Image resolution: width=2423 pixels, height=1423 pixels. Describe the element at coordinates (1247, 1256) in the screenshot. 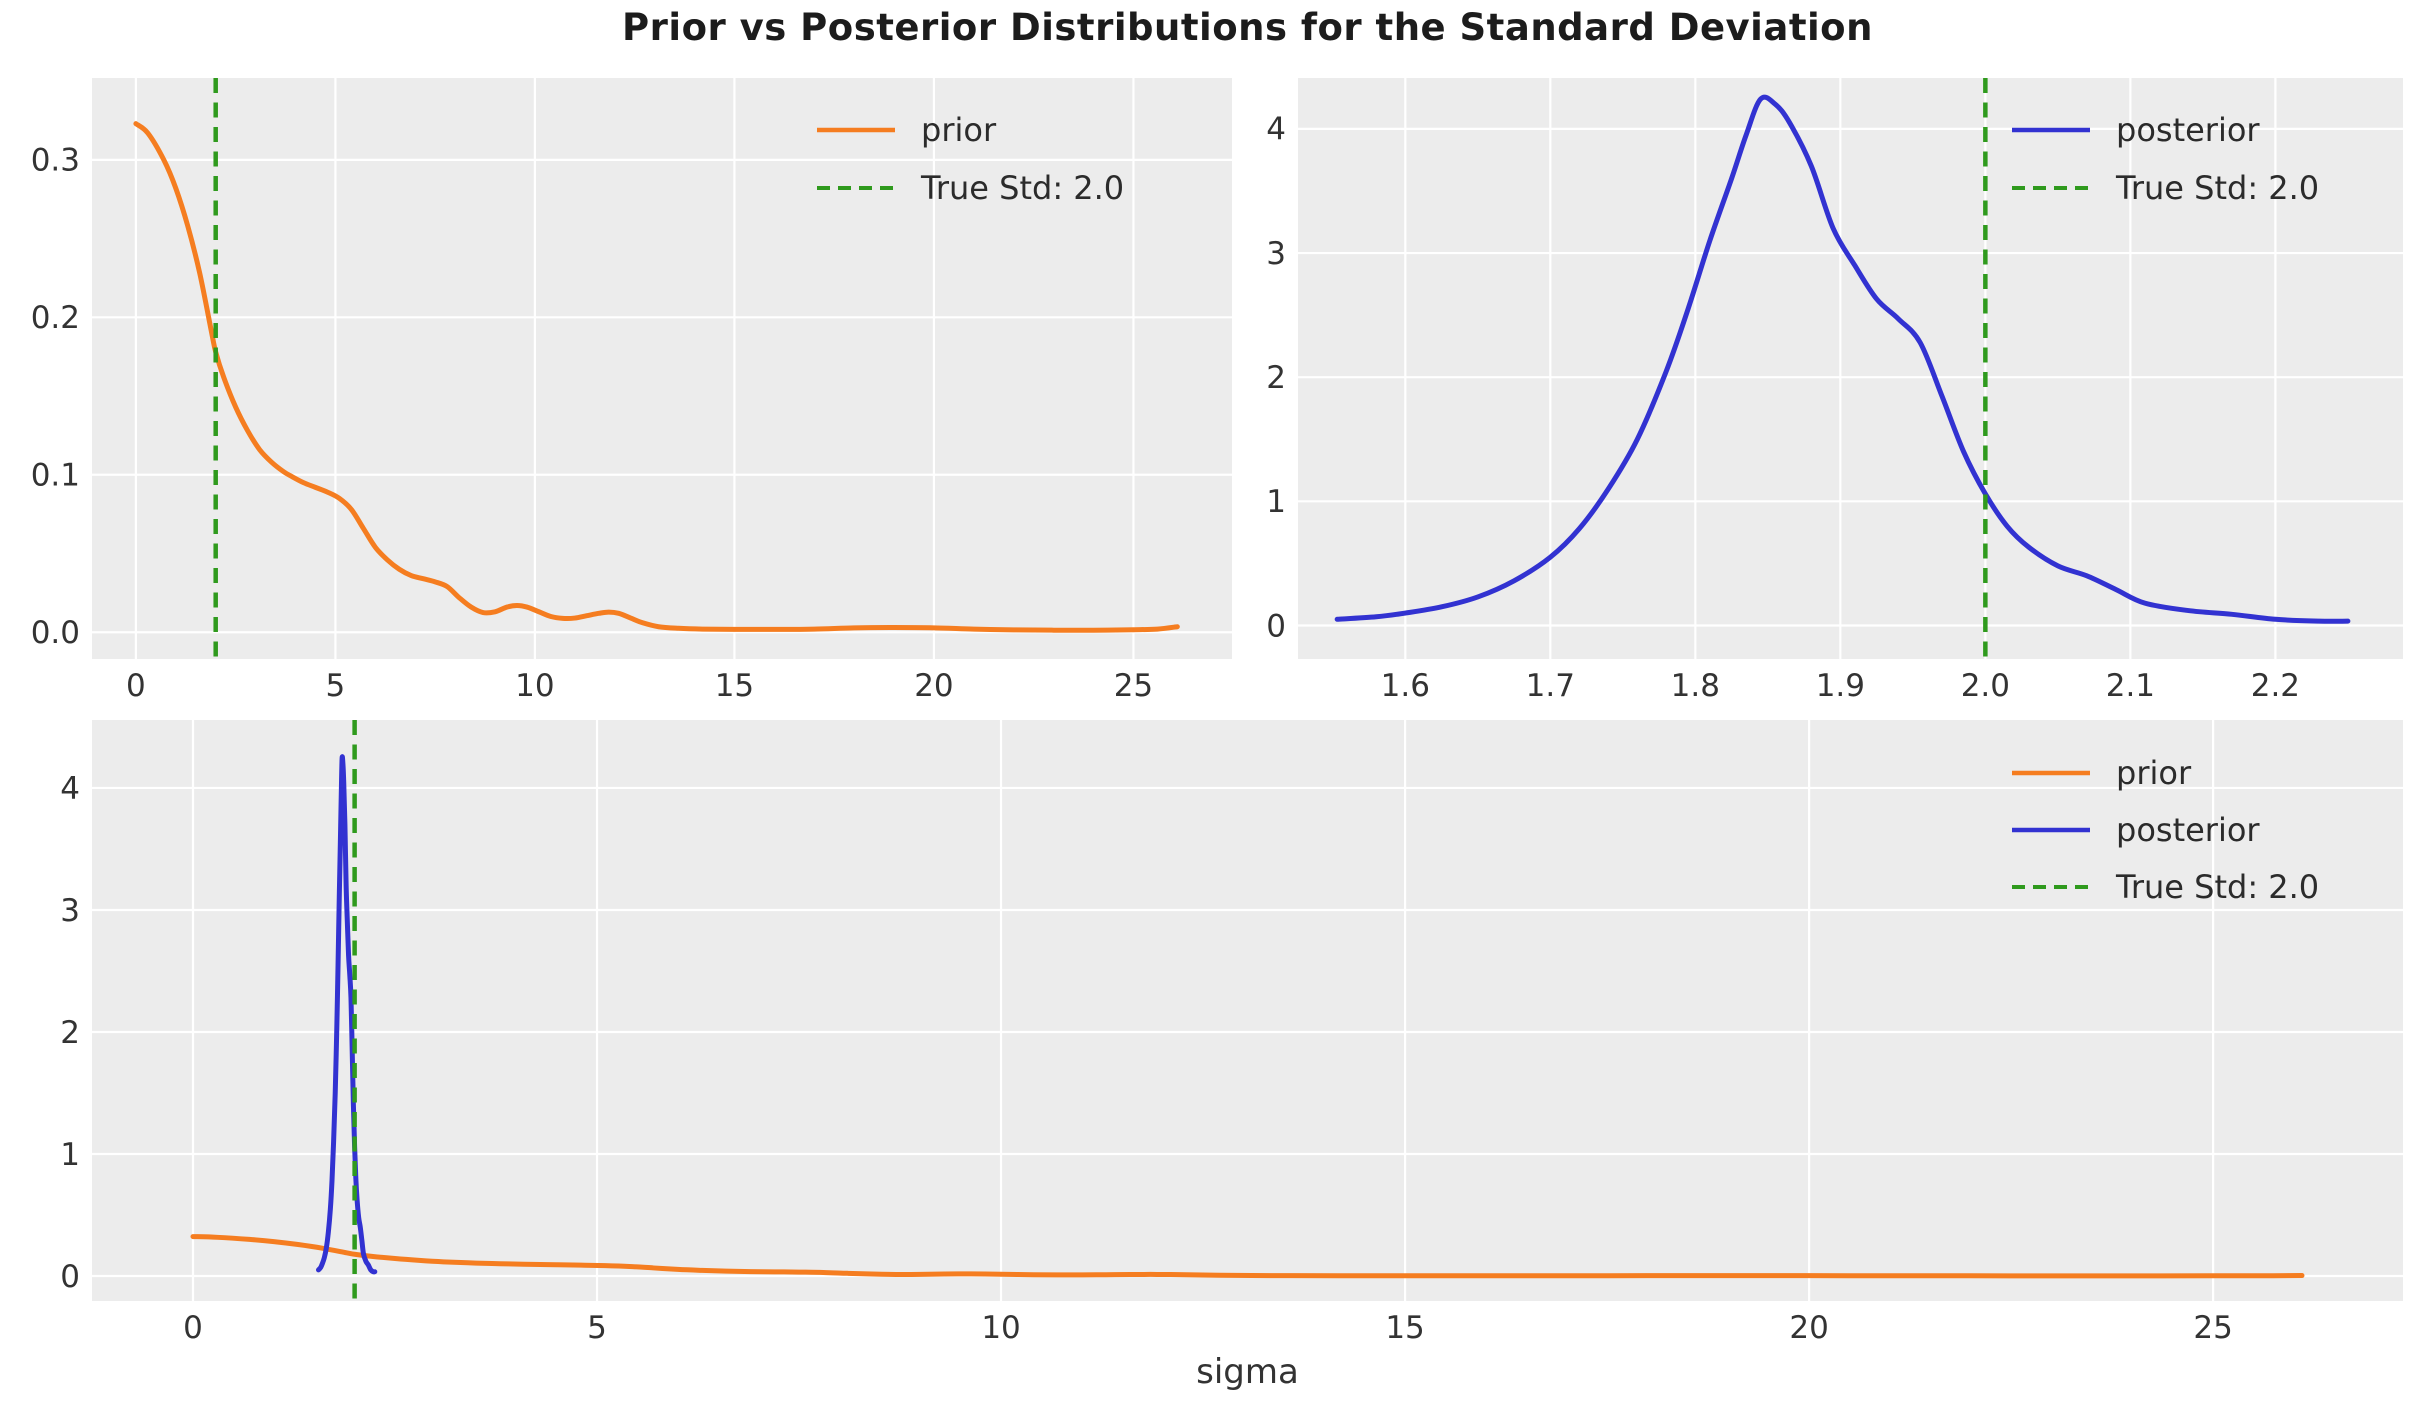

I see `prior-curve` at that location.